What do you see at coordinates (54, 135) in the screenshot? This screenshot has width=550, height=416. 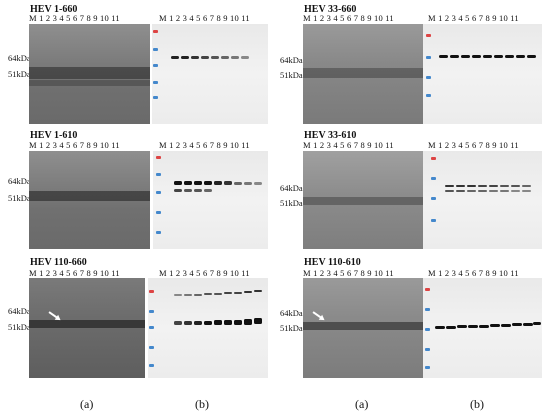 I see `panel-title: HEV 1-610` at bounding box center [54, 135].